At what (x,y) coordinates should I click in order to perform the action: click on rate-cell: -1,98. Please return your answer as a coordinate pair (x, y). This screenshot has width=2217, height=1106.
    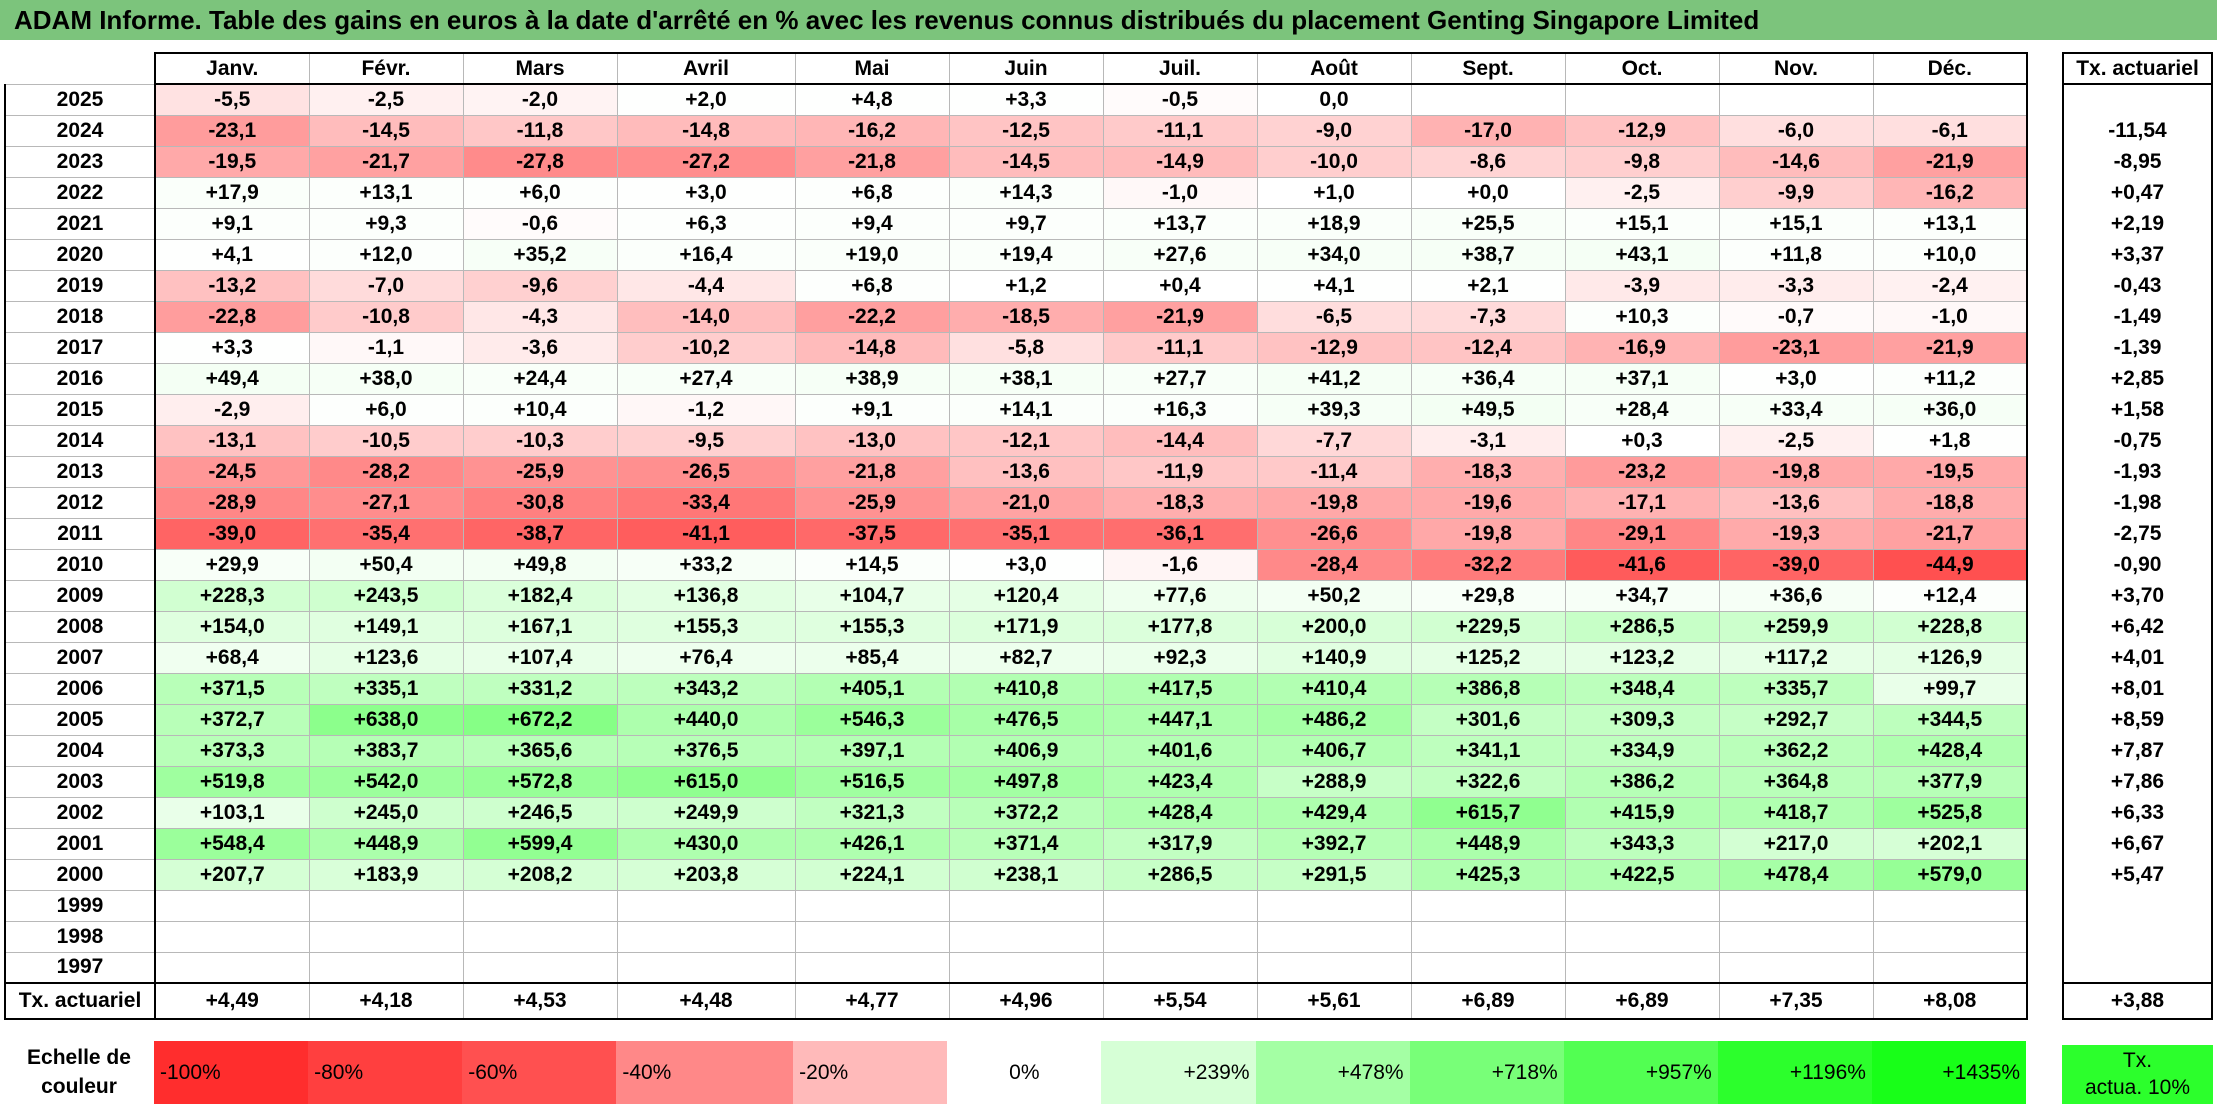
    Looking at the image, I should click on (2137, 502).